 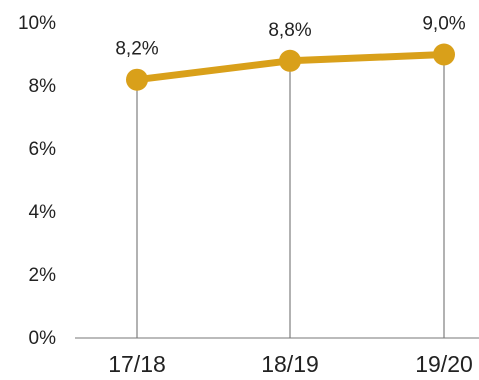 I want to click on y-tick-label: 4%, so click(x=43, y=212).